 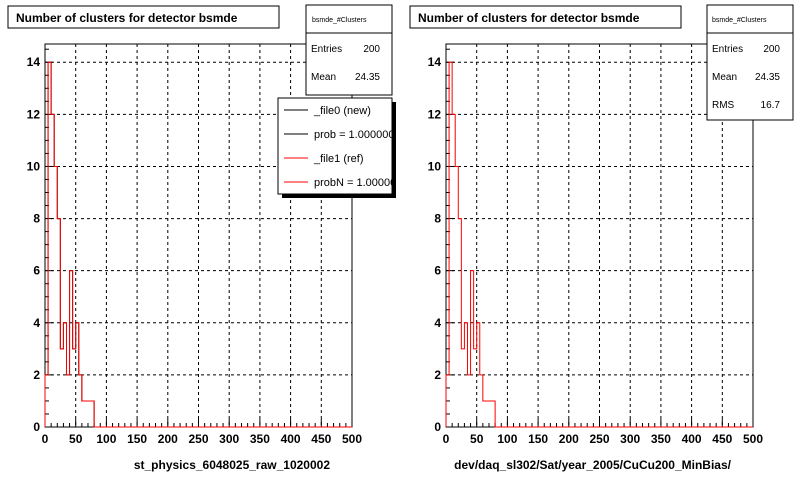 What do you see at coordinates (753, 439) in the screenshot?
I see `right-x-tick-label: 500` at bounding box center [753, 439].